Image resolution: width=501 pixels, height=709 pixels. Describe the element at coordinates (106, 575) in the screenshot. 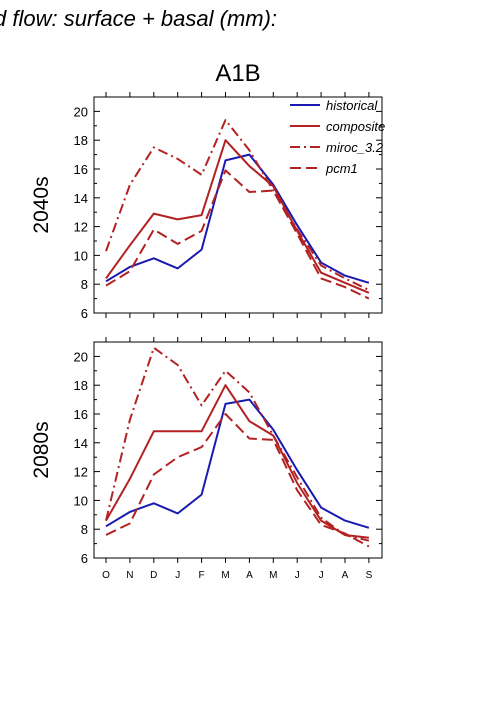

I see `x-tick-label: O` at that location.